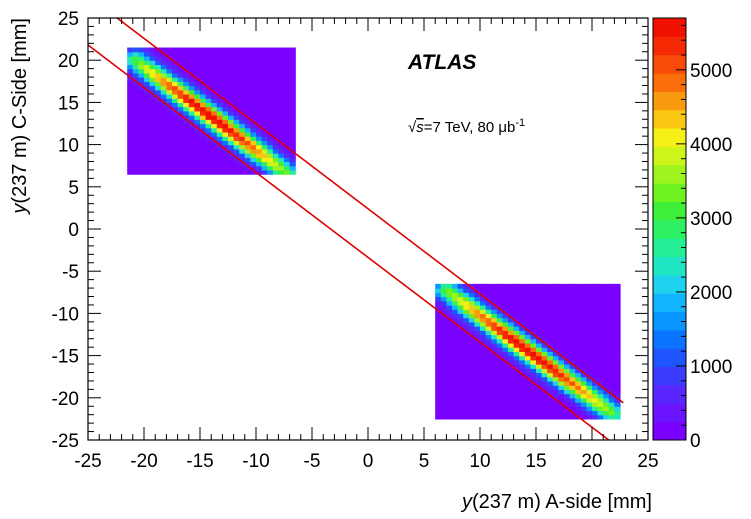  Describe the element at coordinates (424, 461) in the screenshot. I see `x-tick-label: 5` at that location.